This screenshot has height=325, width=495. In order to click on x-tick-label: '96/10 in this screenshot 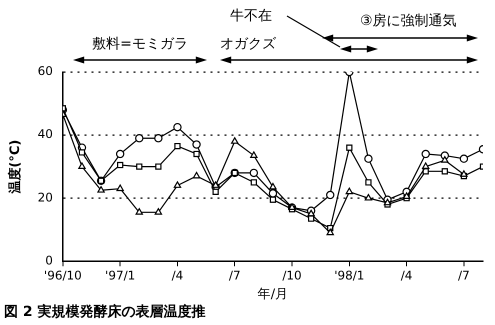, I will do `click(63, 275)`.